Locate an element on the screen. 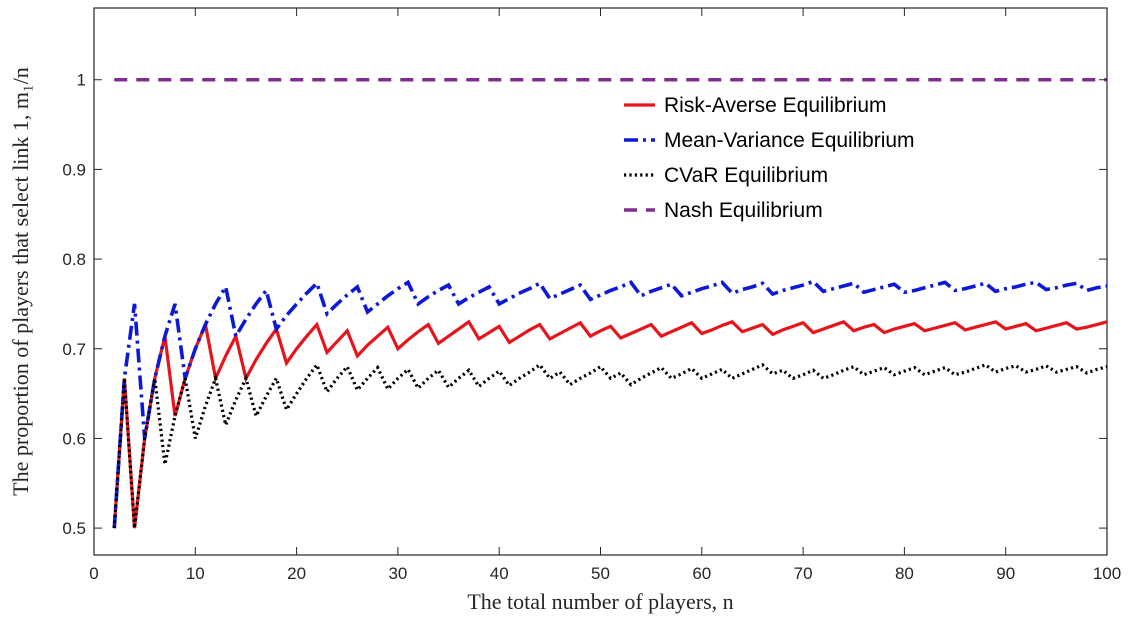  y-tick-label: 0.7 is located at coordinates (74, 349).